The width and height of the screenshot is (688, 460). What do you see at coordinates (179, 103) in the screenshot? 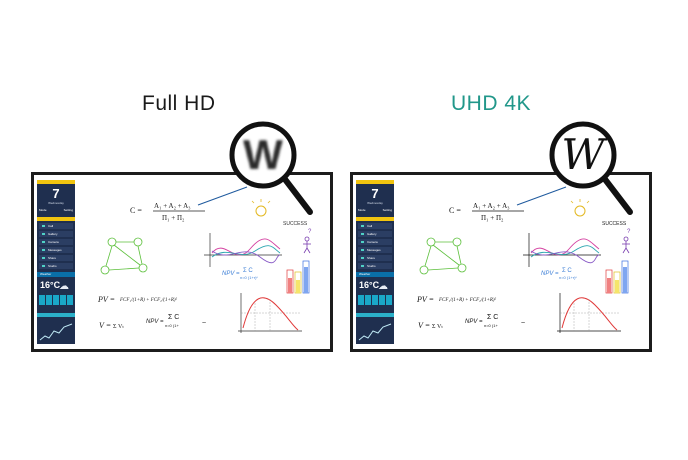
I see `full-hd-heading: Full HD` at bounding box center [179, 103].